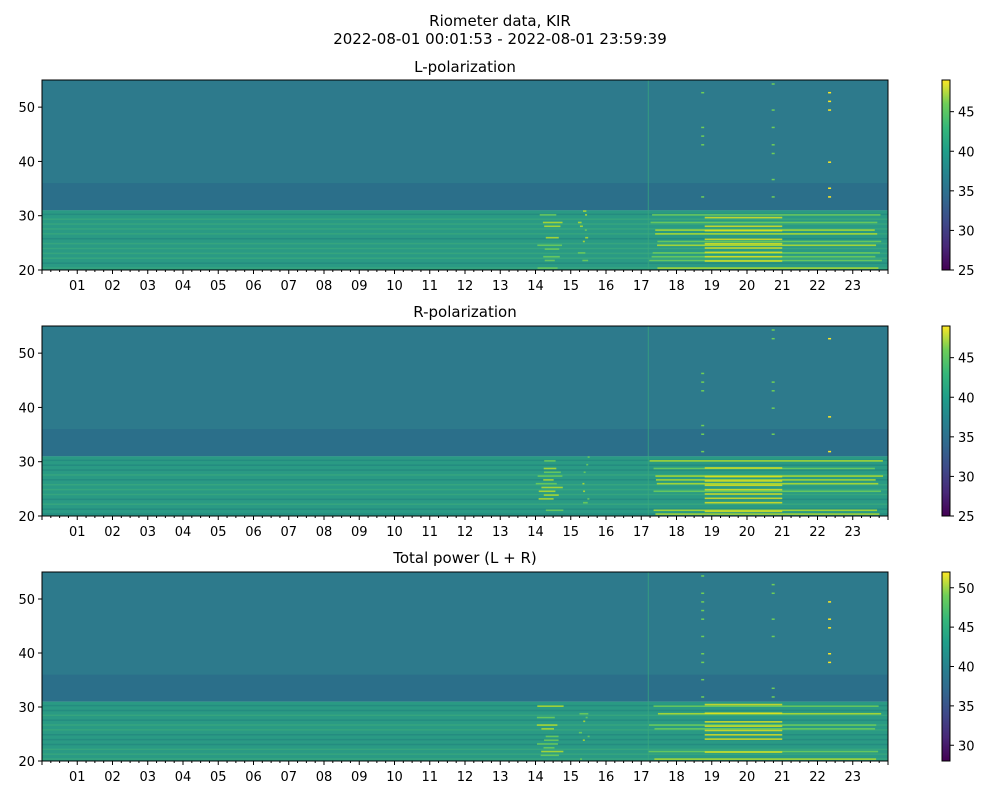 This screenshot has height=800, width=1000. I want to click on heatmap-lower-band, so click(465, 486).